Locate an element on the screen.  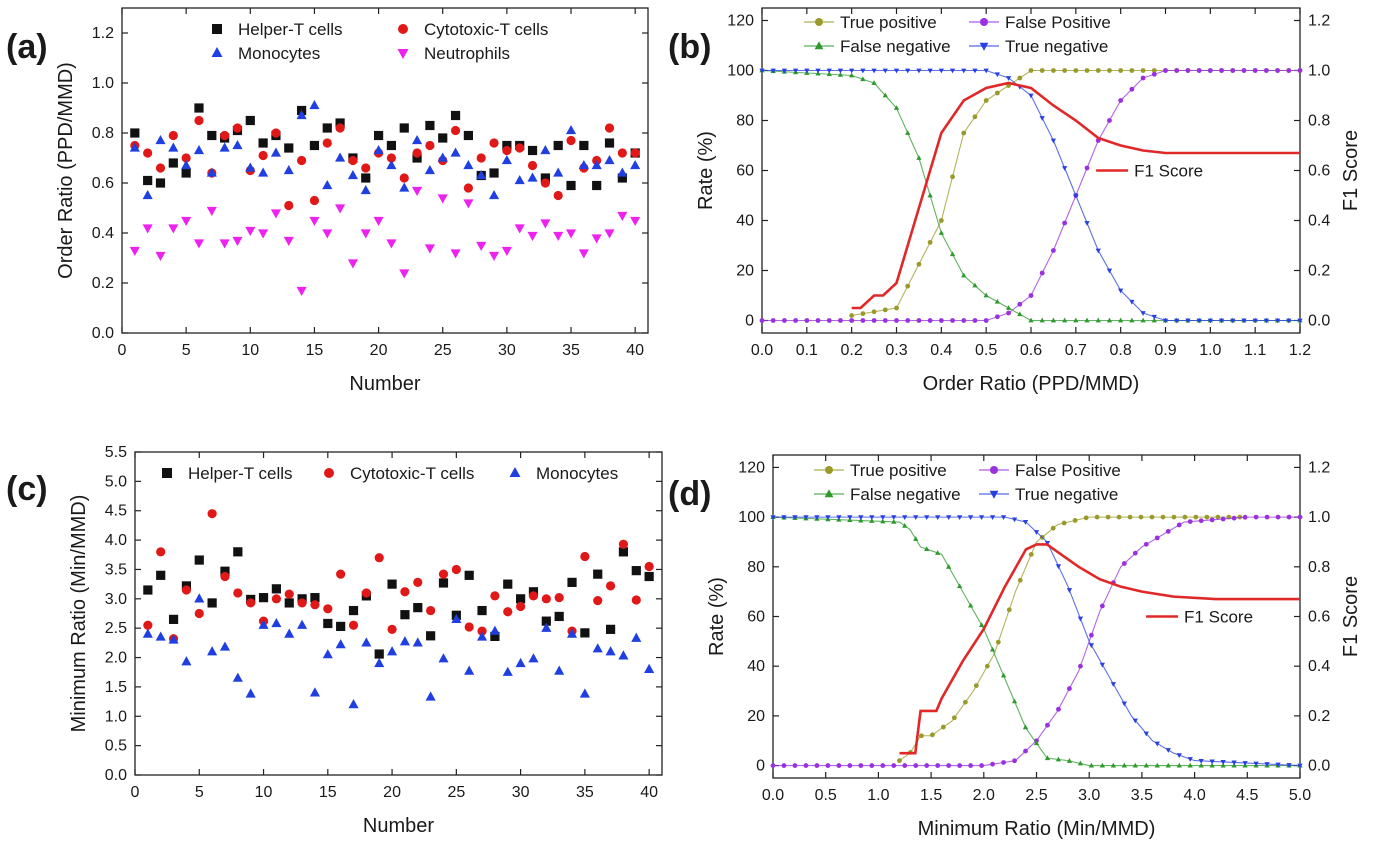
legend-label: True negative is located at coordinates (1066, 494).